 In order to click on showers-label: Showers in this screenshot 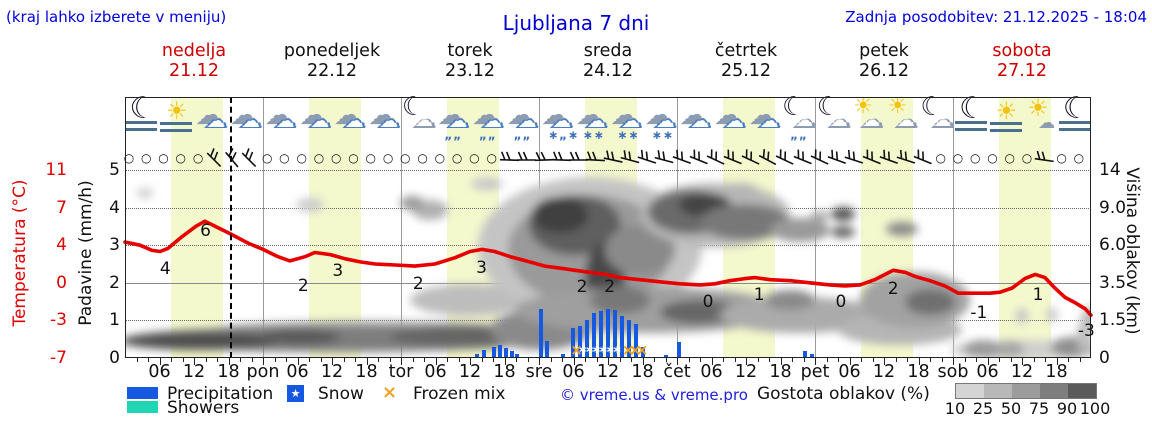, I will do `click(203, 408)`.